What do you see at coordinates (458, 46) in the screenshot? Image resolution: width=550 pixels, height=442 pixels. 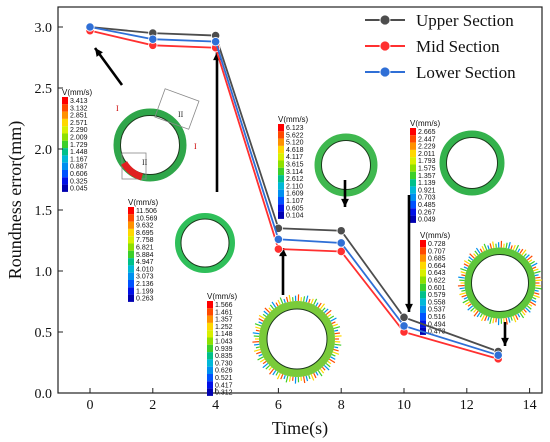 I see `legend-label: Mid Section` at bounding box center [458, 46].